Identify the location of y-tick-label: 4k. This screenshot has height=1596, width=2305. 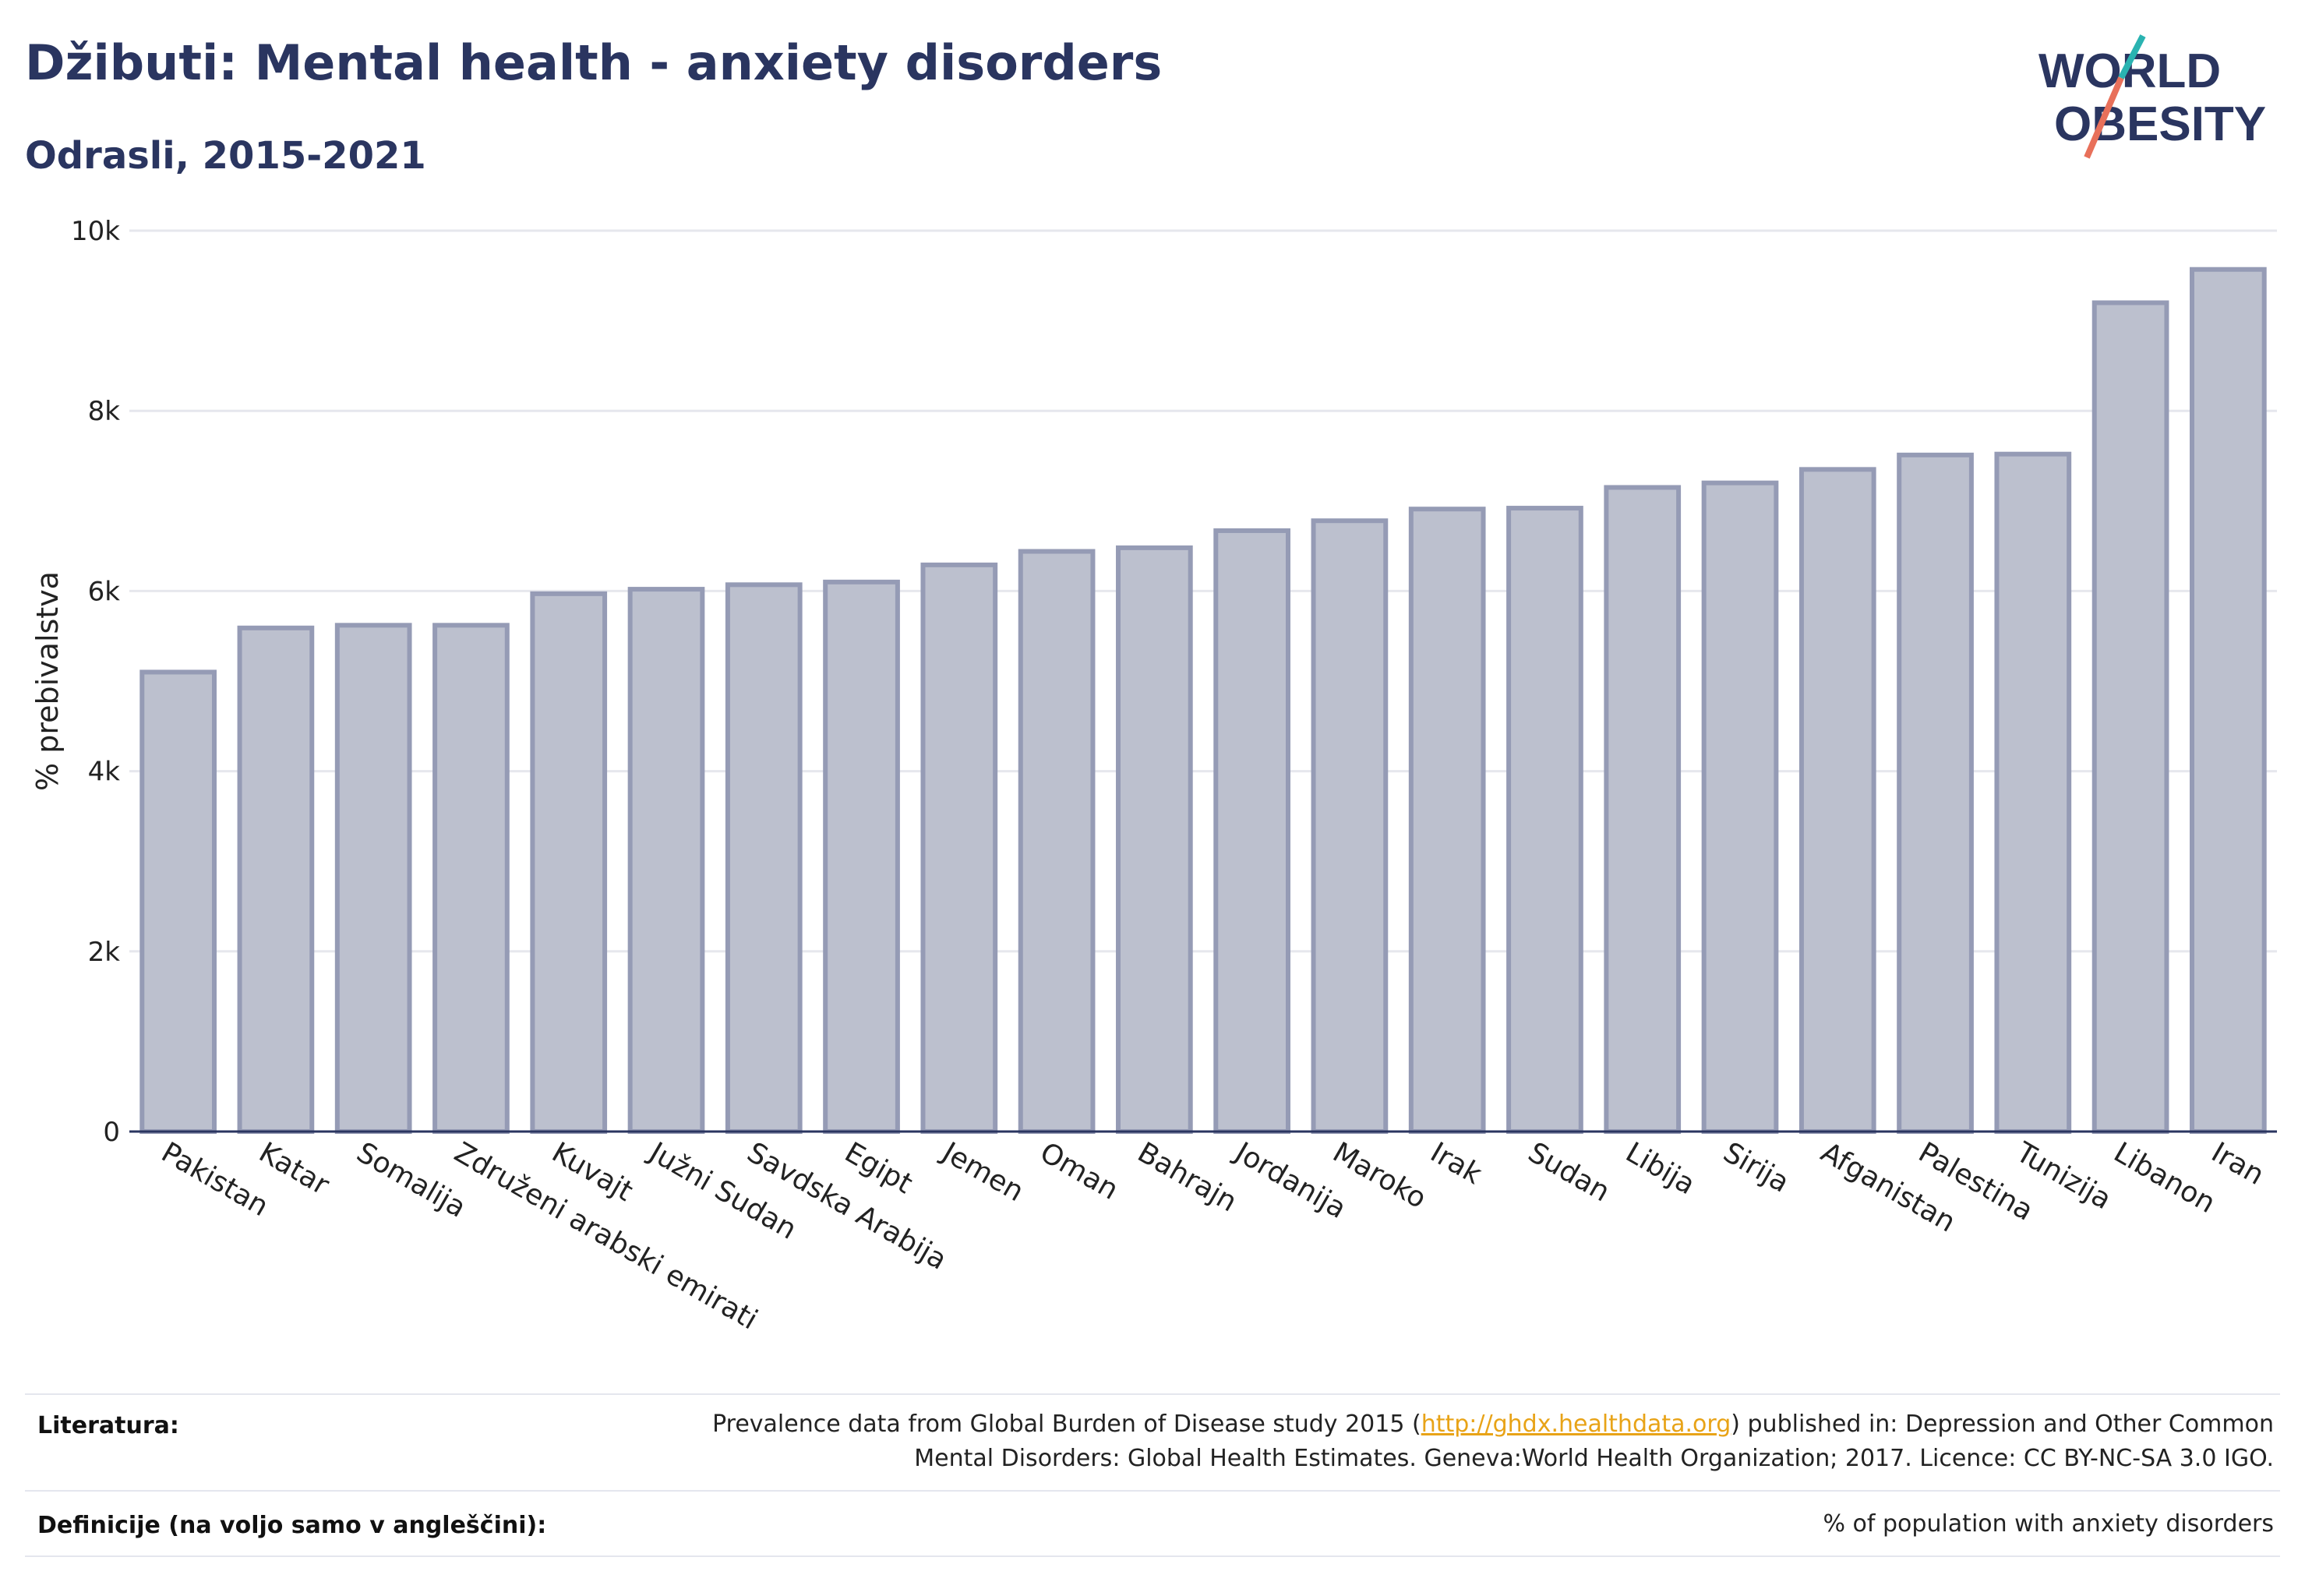
(105, 772).